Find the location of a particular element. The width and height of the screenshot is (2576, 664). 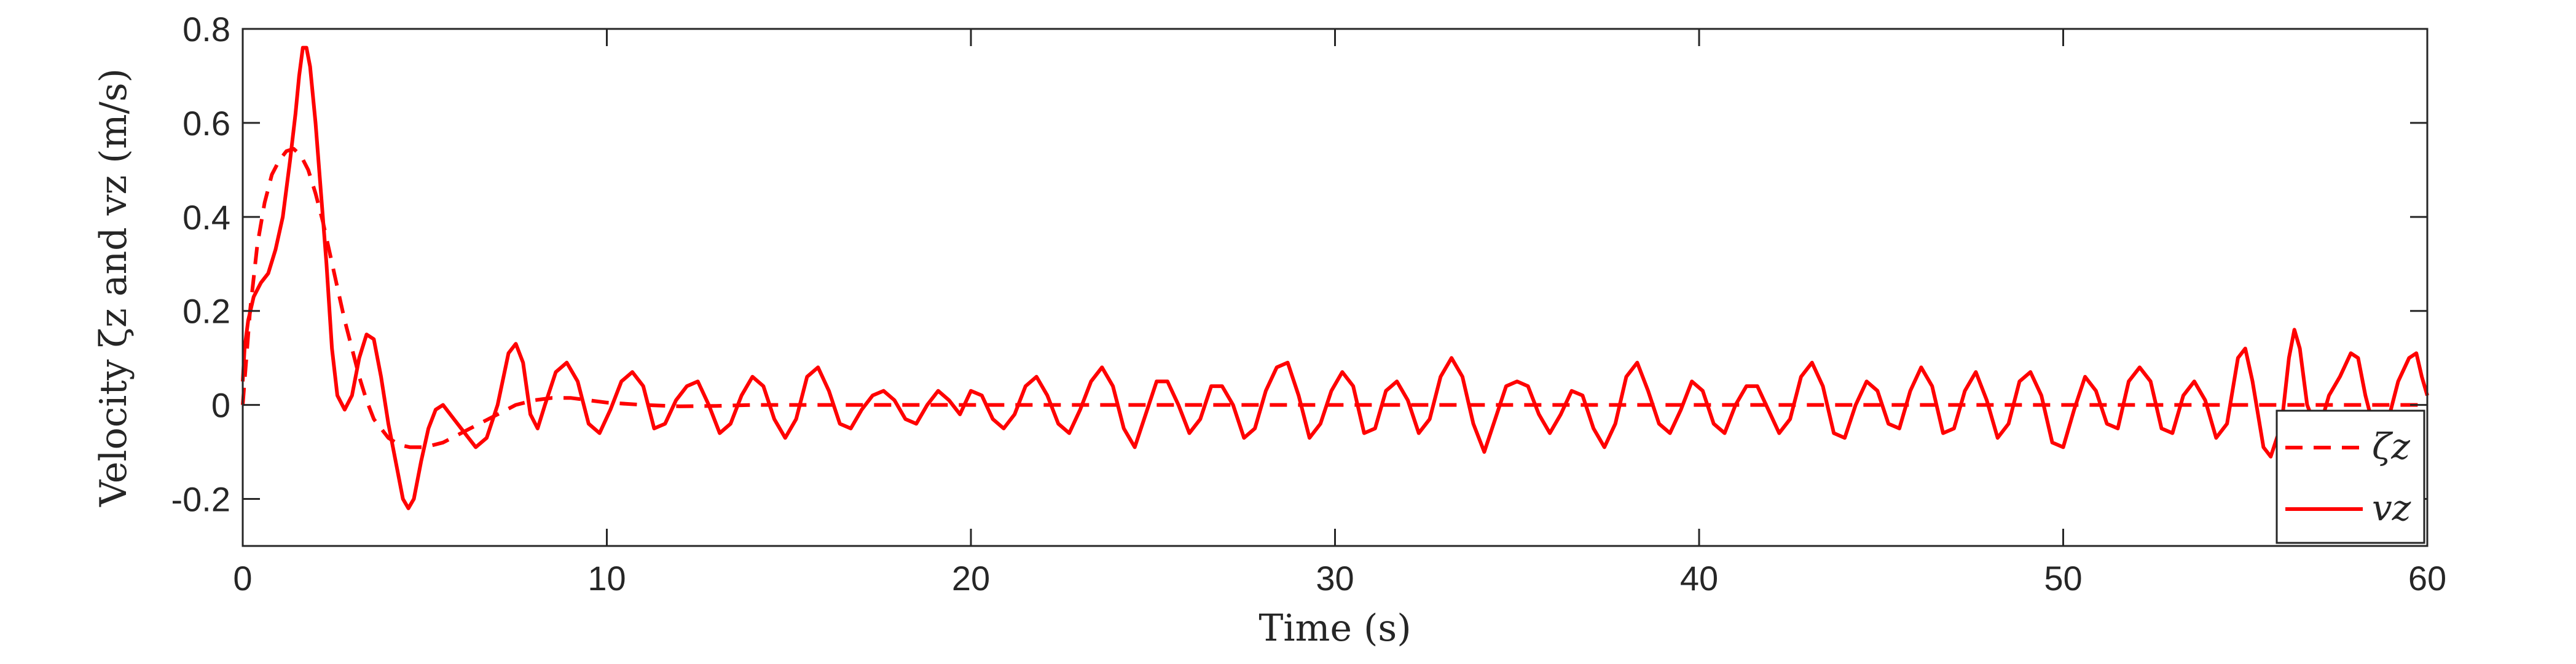

legend-label: ζz is located at coordinates (2391, 446).